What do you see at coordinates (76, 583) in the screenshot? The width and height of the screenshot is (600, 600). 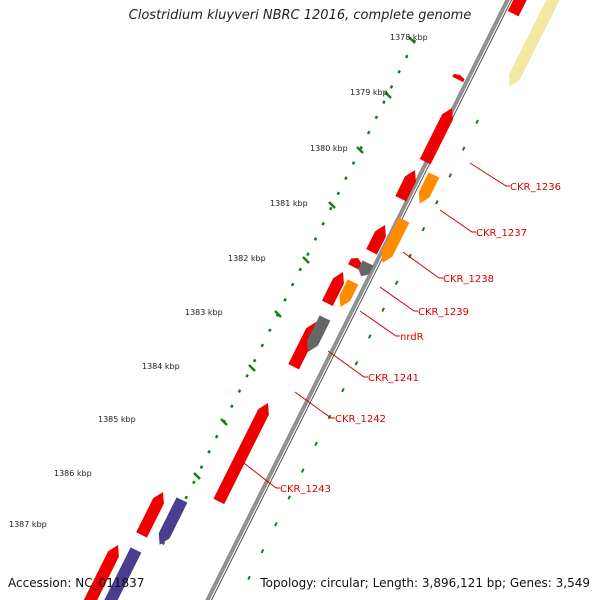 I see `accession-text: Accession: NC_011837` at bounding box center [76, 583].